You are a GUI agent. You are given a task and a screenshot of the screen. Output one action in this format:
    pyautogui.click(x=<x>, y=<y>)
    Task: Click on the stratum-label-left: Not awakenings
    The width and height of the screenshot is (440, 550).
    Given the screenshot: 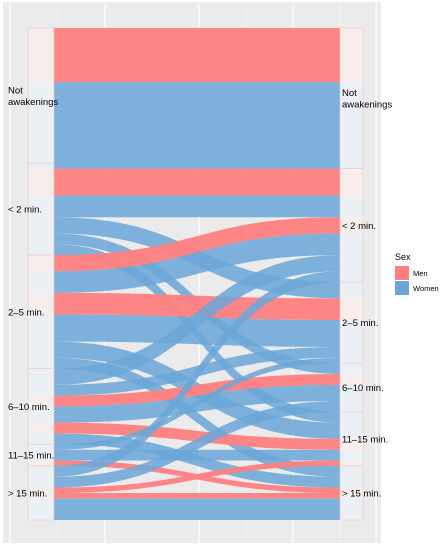 What is the action you would take?
    pyautogui.click(x=33, y=96)
    